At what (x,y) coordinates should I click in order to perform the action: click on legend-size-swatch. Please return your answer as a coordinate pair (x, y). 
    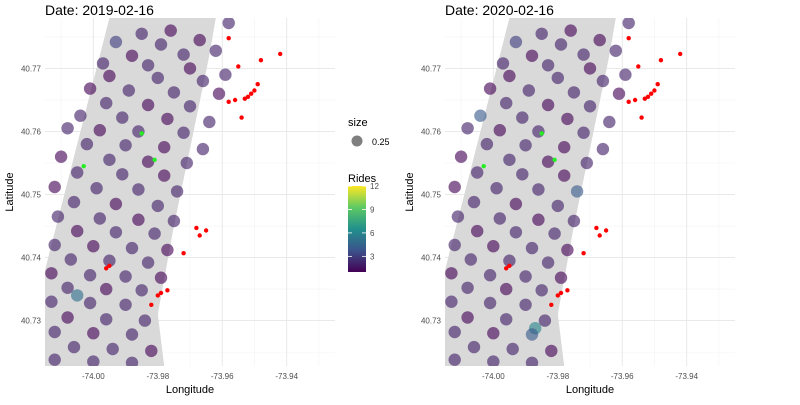
    Looking at the image, I should click on (357, 141).